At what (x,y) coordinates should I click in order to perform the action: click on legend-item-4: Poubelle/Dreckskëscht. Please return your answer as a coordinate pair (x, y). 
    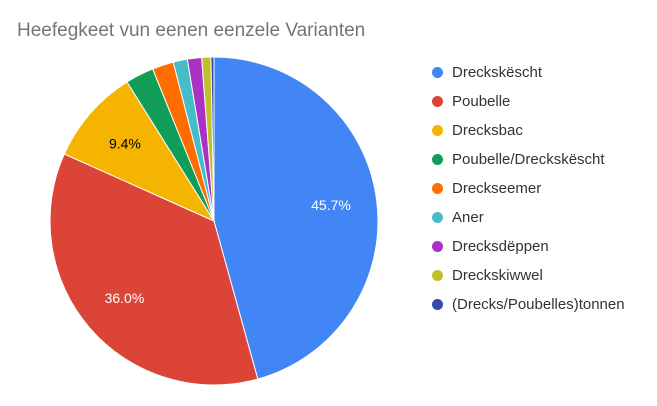
    Looking at the image, I should click on (528, 159).